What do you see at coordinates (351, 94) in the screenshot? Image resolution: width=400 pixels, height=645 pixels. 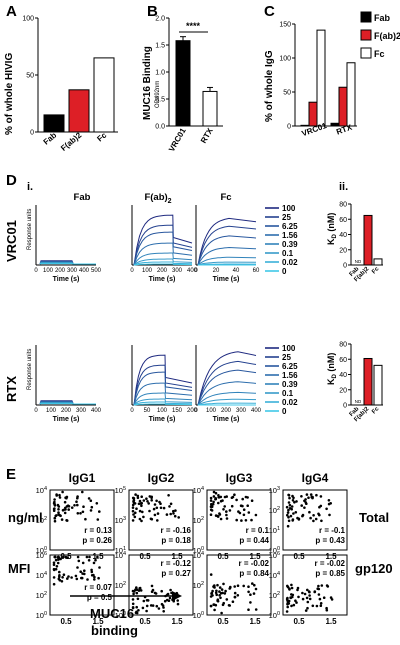 I see `panel-c-bar` at bounding box center [351, 94].